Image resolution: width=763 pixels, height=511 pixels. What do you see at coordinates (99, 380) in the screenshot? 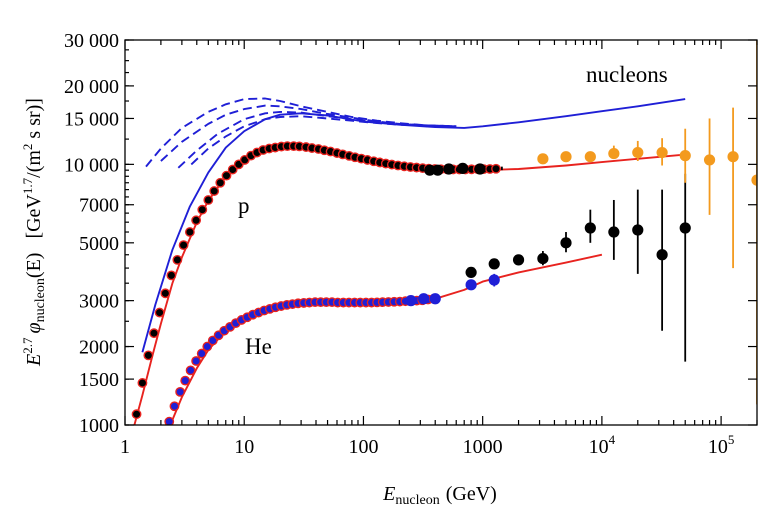
I see `y-tick-label: 1500` at bounding box center [99, 380].